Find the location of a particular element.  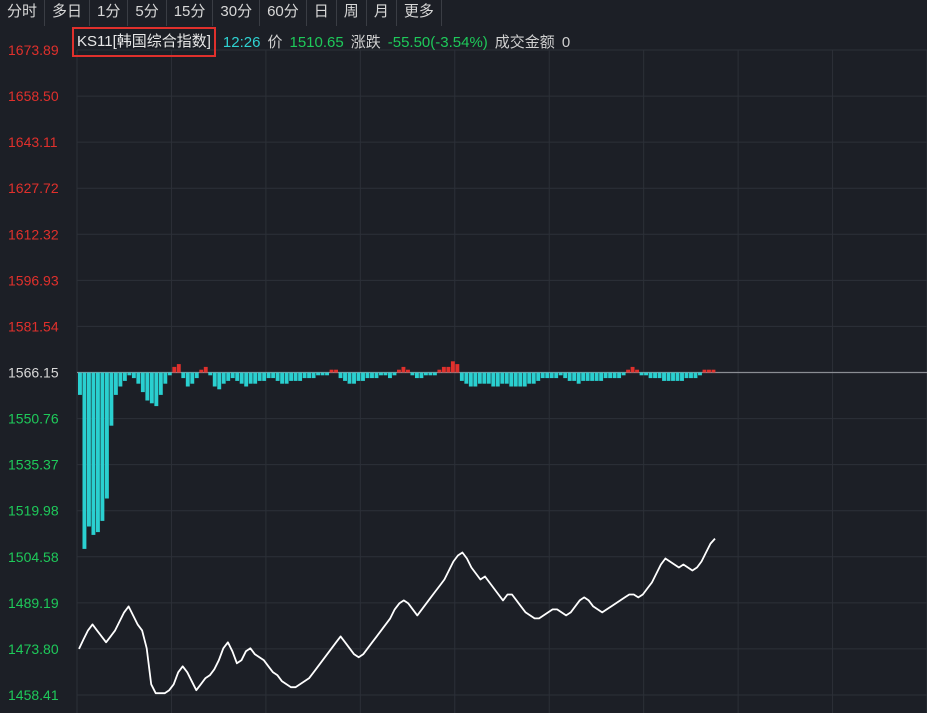

tab-more: 更多 is located at coordinates (419, 13).